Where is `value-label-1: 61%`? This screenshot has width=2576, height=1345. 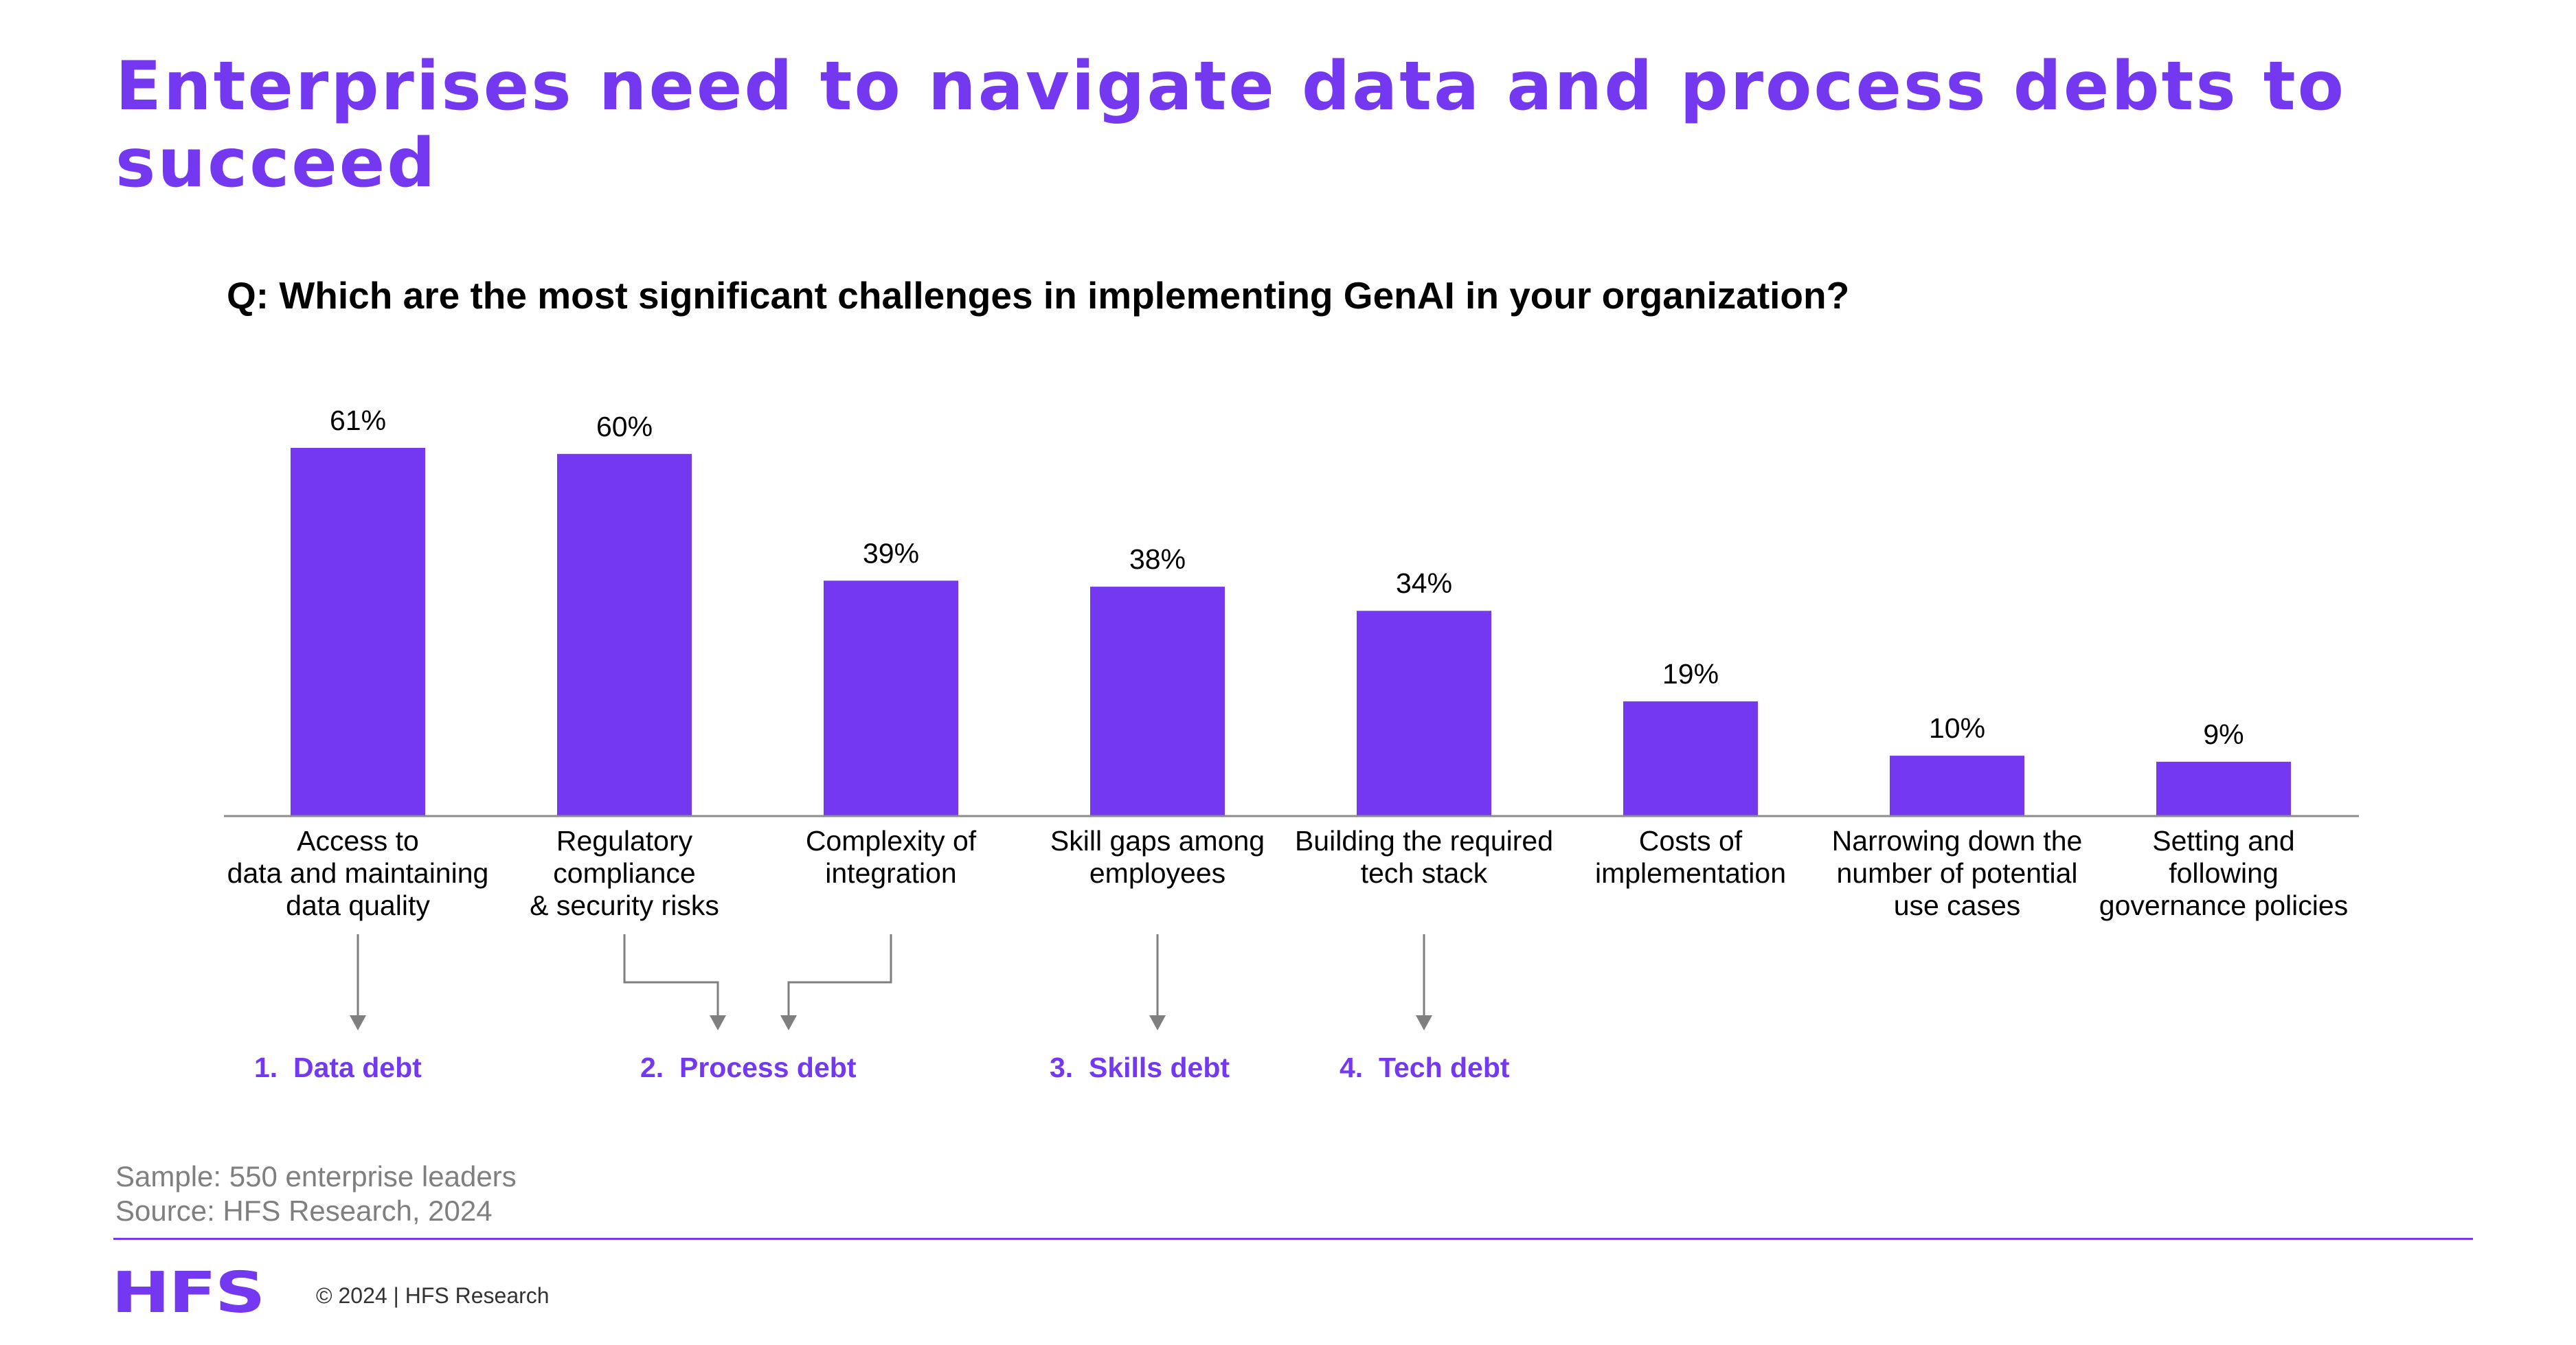 value-label-1: 61% is located at coordinates (358, 420).